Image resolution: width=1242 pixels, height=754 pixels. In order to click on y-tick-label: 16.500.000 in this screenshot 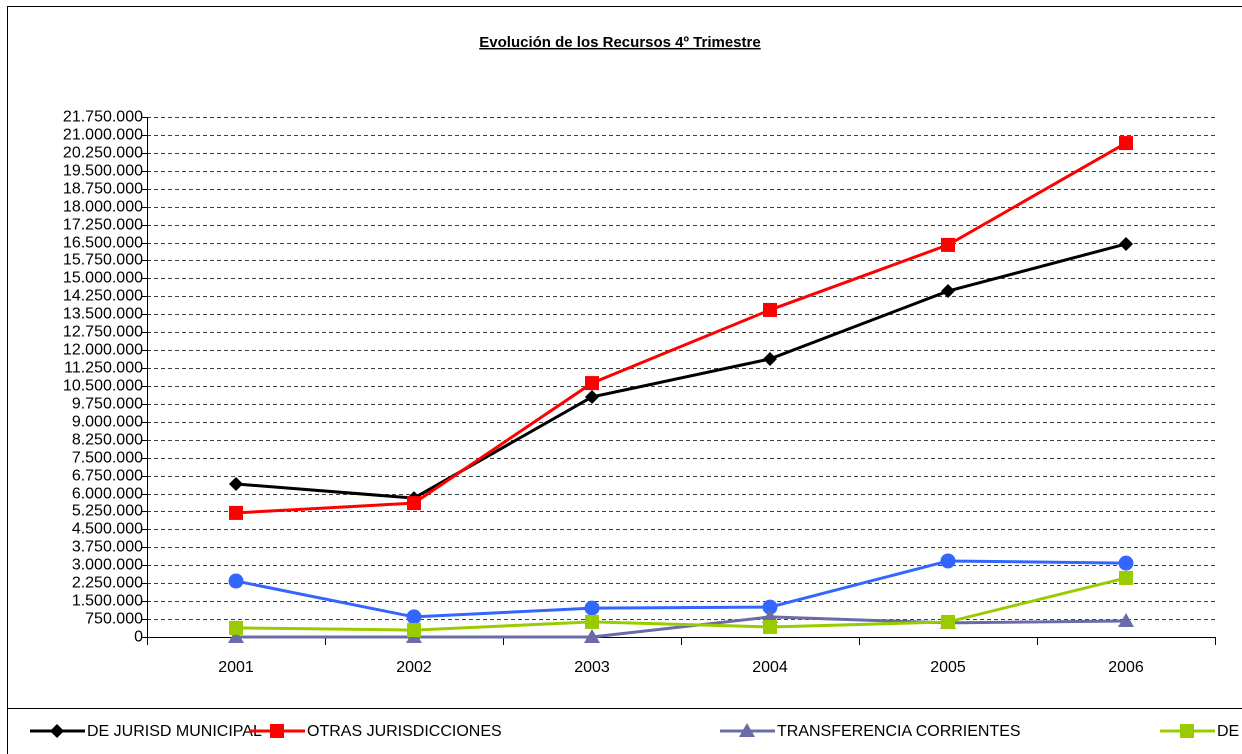, I will do `click(103, 243)`.